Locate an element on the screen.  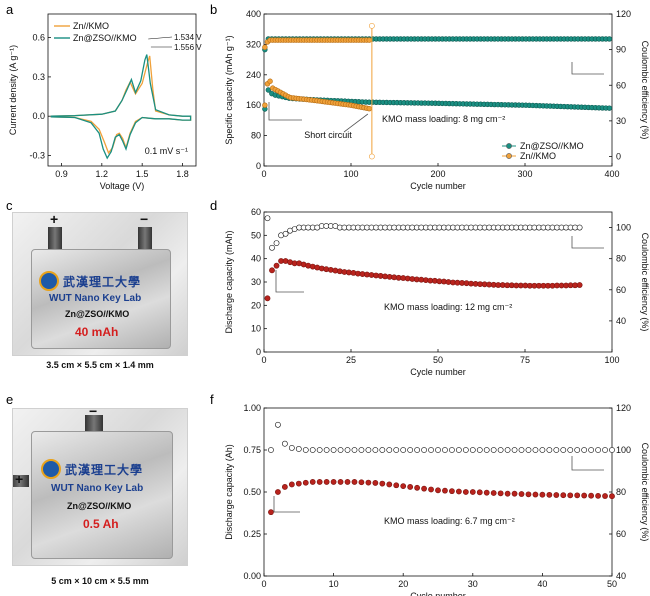
plus-symbol: + is located at coordinates (19, 479).